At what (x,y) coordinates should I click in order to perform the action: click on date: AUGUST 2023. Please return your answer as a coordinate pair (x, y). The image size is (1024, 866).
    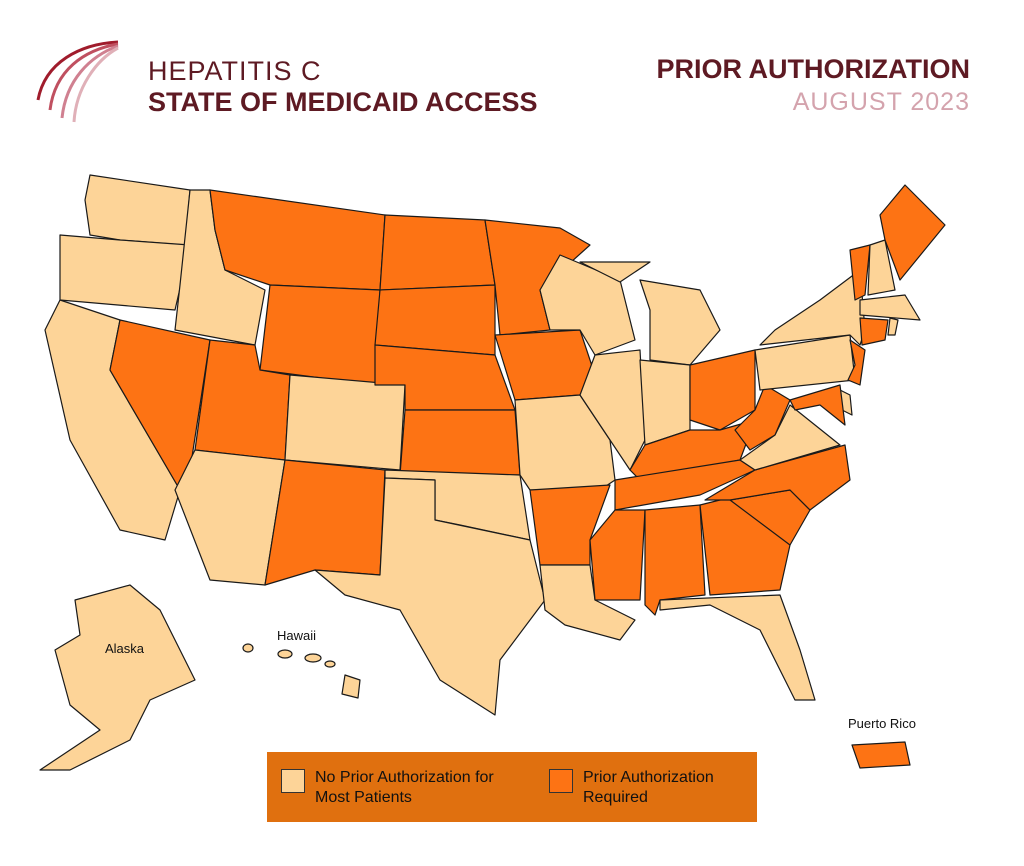
    Looking at the image, I should click on (881, 102).